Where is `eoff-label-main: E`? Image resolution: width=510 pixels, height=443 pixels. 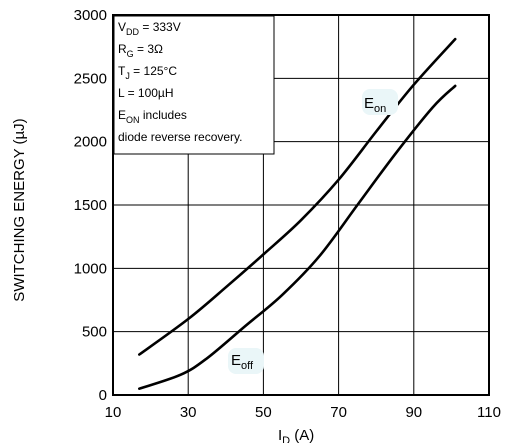
eoff-label-main: E is located at coordinates (236, 360).